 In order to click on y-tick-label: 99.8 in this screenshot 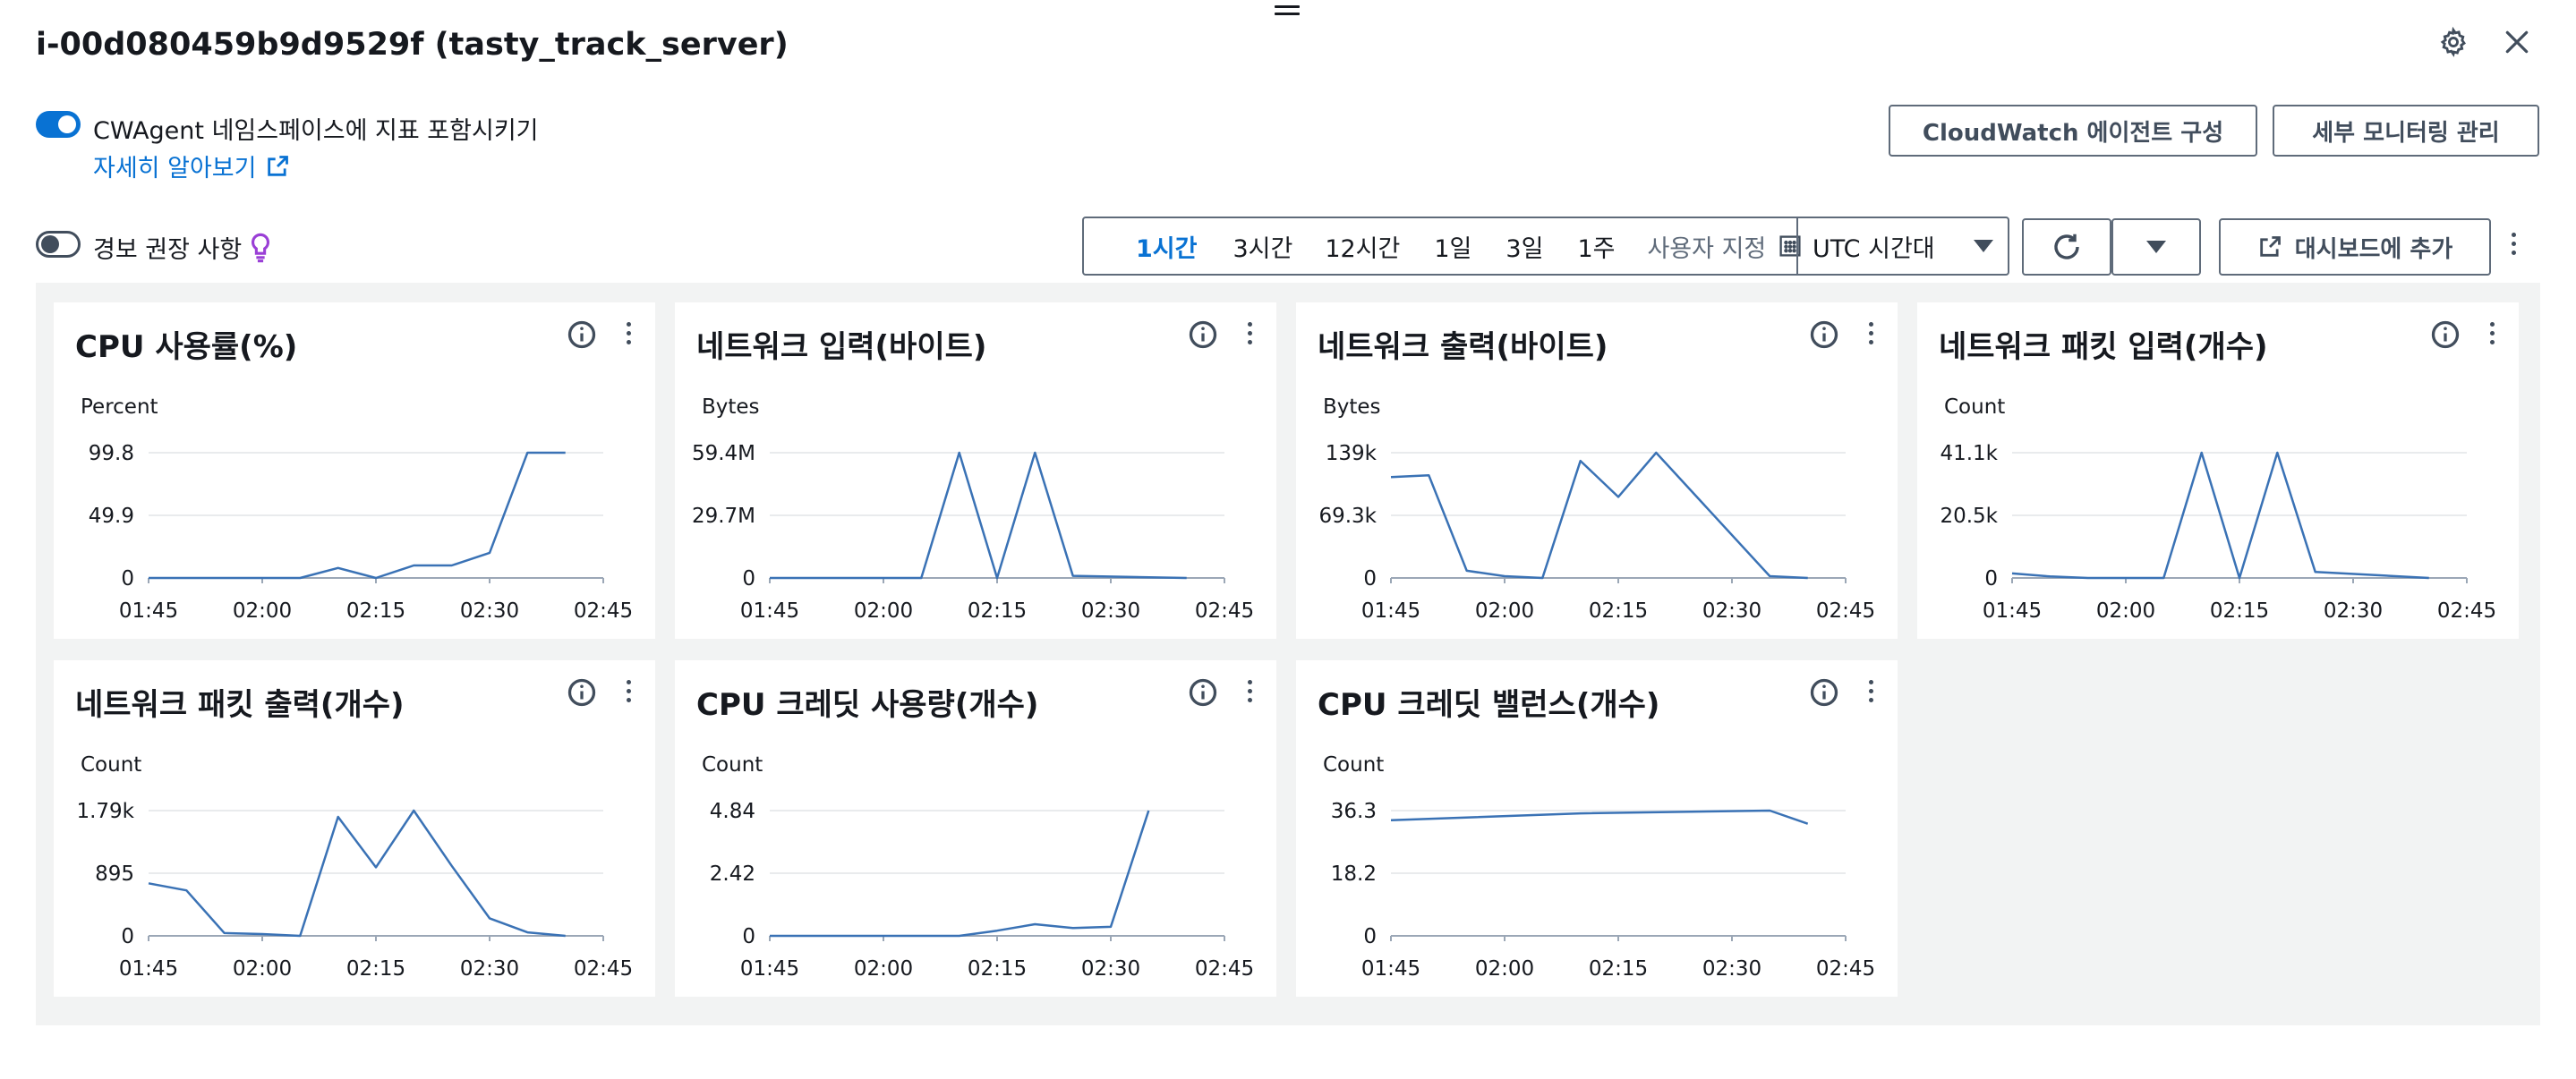, I will do `click(111, 453)`.